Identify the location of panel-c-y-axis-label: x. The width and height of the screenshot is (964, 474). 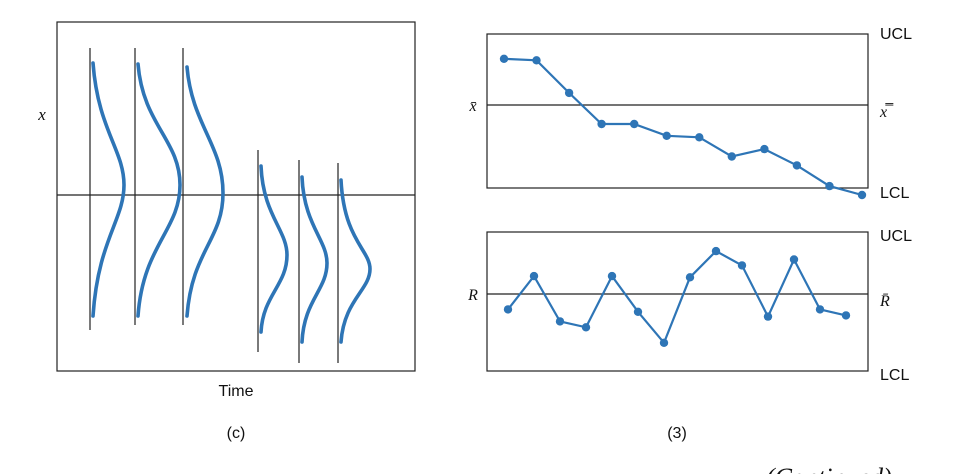
(41, 114).